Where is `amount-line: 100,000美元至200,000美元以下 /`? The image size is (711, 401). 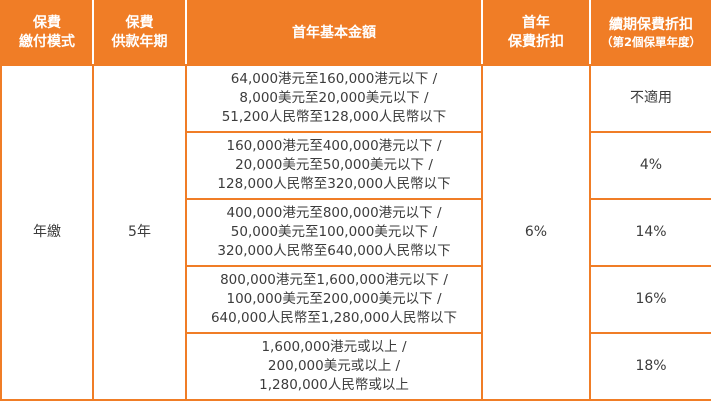 amount-line: 100,000美元至200,000美元以下 / is located at coordinates (334, 299).